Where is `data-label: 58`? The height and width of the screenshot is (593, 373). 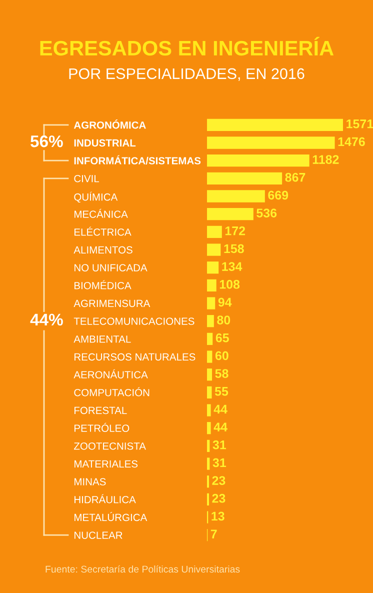
data-label: 58 is located at coordinates (221, 373).